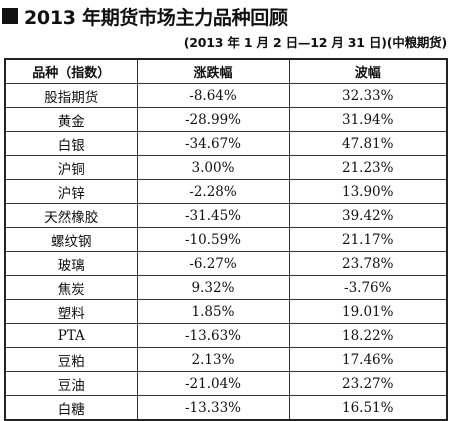  I want to click on table-row: 白糖 -13.33% 16.51%, so click(226, 408).